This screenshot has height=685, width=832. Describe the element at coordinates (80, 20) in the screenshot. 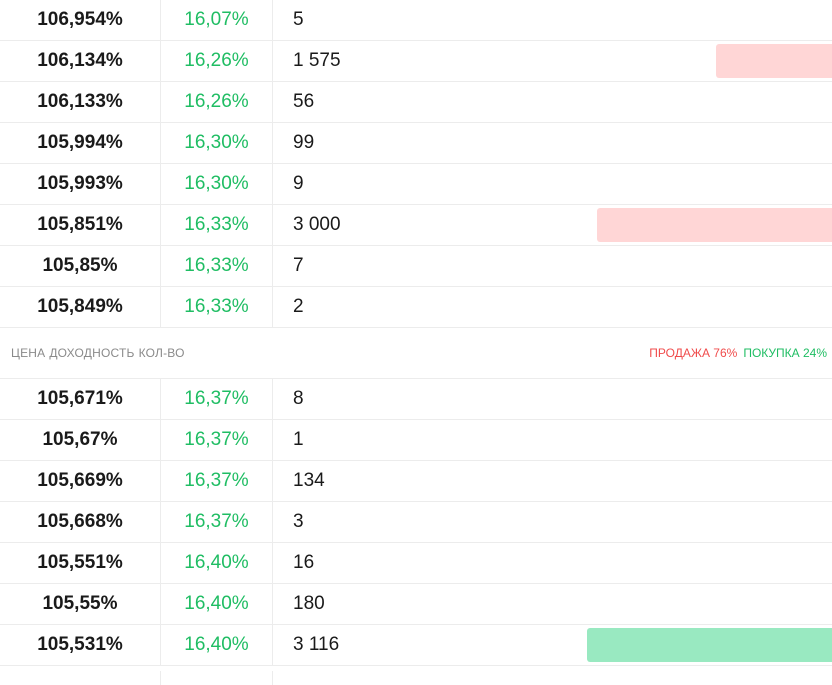

I see `price-cell: 106,954%` at that location.